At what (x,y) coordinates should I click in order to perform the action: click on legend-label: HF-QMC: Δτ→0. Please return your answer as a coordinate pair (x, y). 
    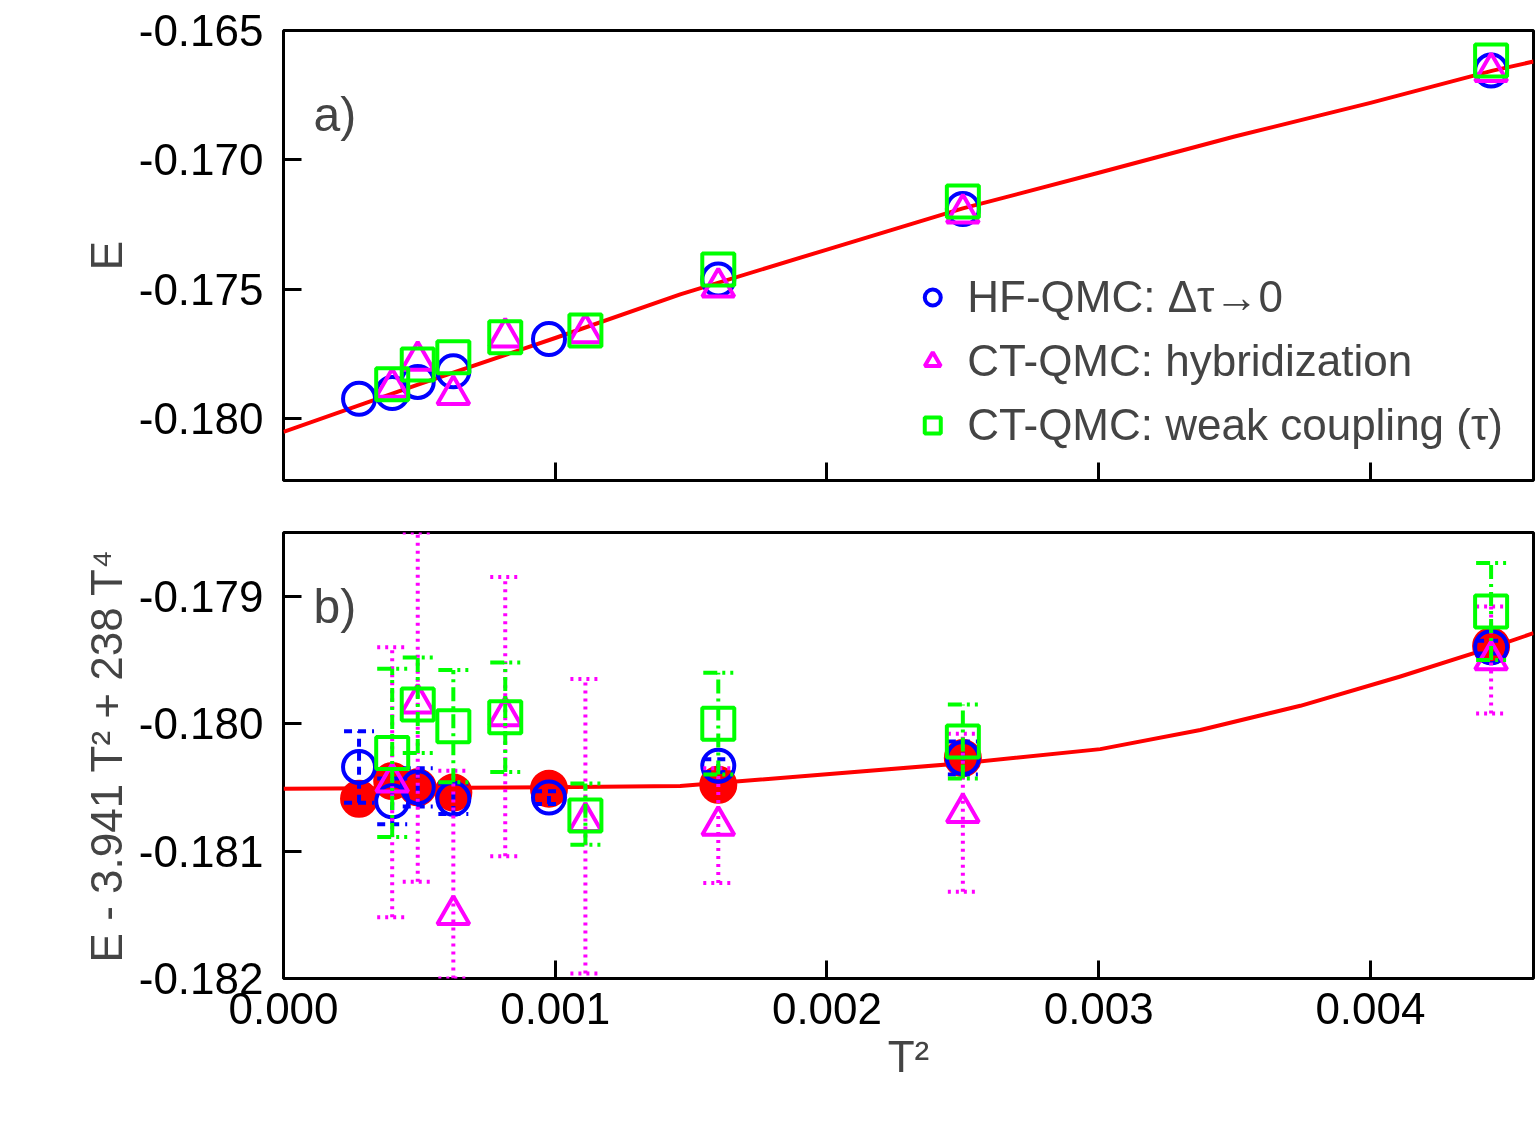
    Looking at the image, I should click on (1125, 297).